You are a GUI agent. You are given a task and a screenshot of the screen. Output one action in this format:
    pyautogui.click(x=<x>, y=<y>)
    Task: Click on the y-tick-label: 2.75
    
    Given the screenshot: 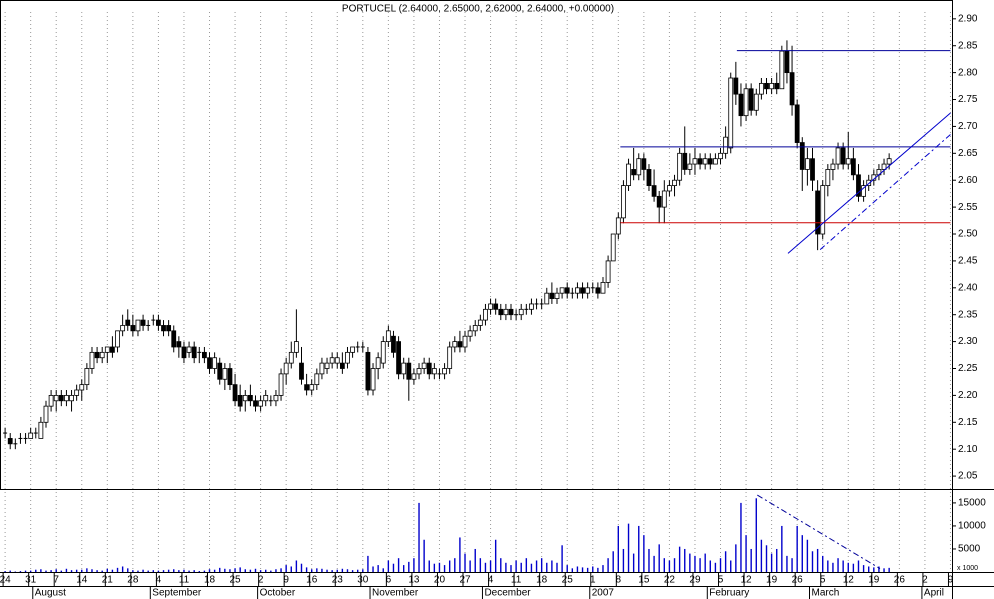 What is the action you would take?
    pyautogui.click(x=968, y=99)
    